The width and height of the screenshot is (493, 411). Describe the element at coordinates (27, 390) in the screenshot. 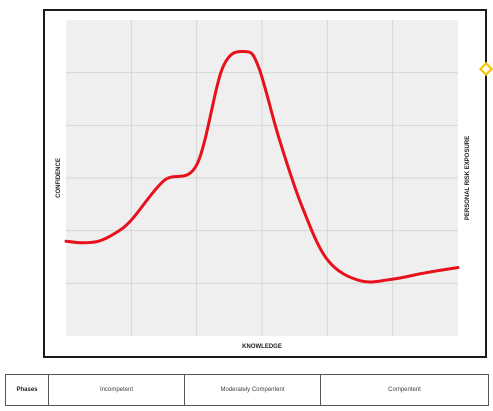

I see `phases-header-cell: Phases` at that location.